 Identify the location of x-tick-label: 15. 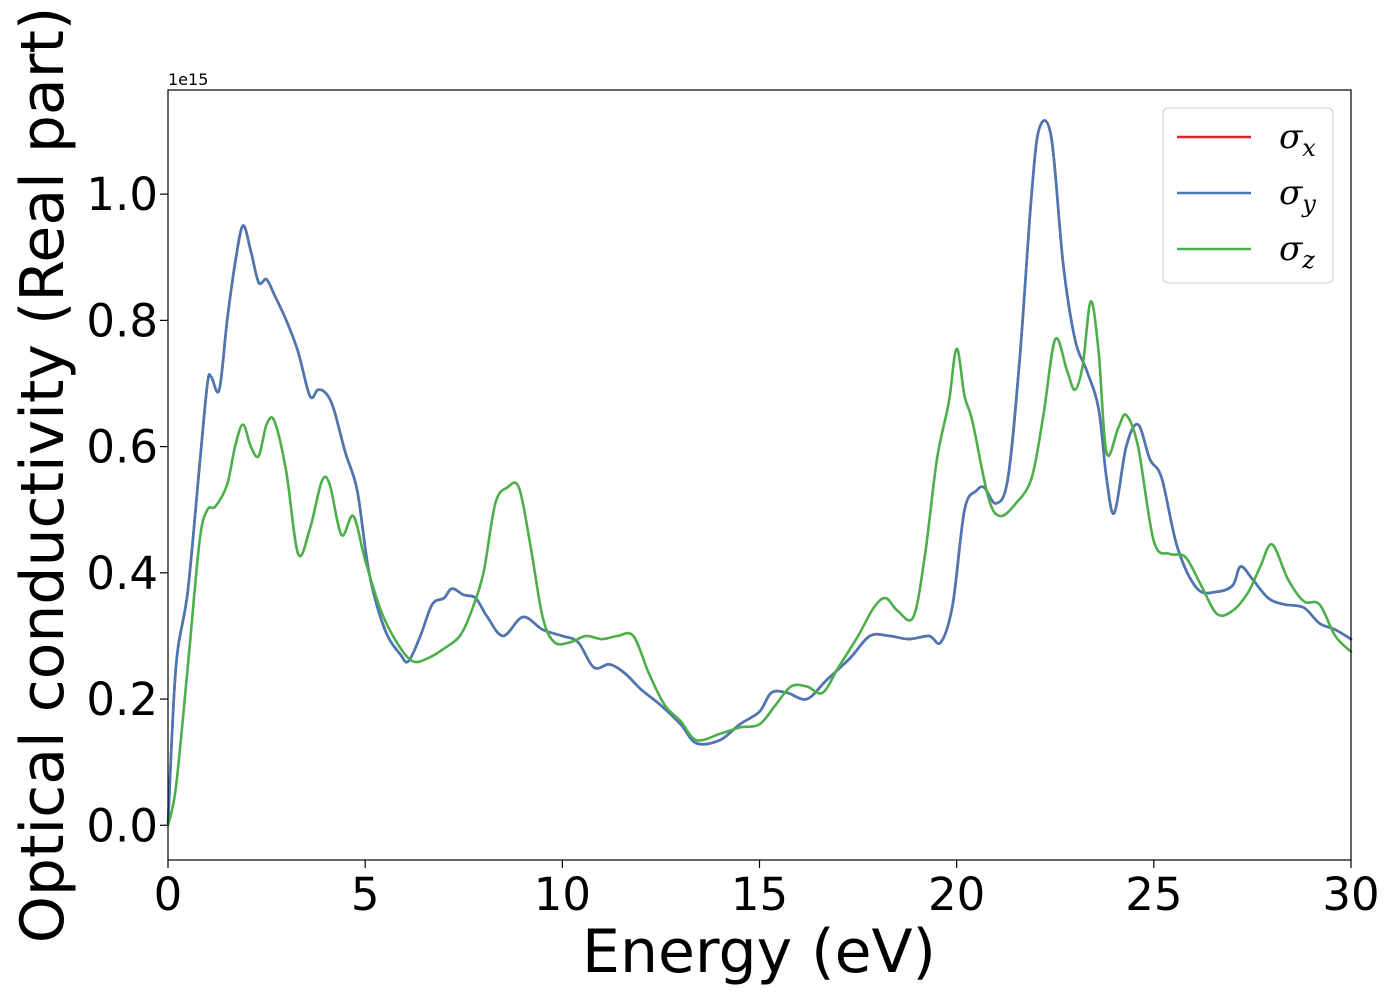
(759, 894).